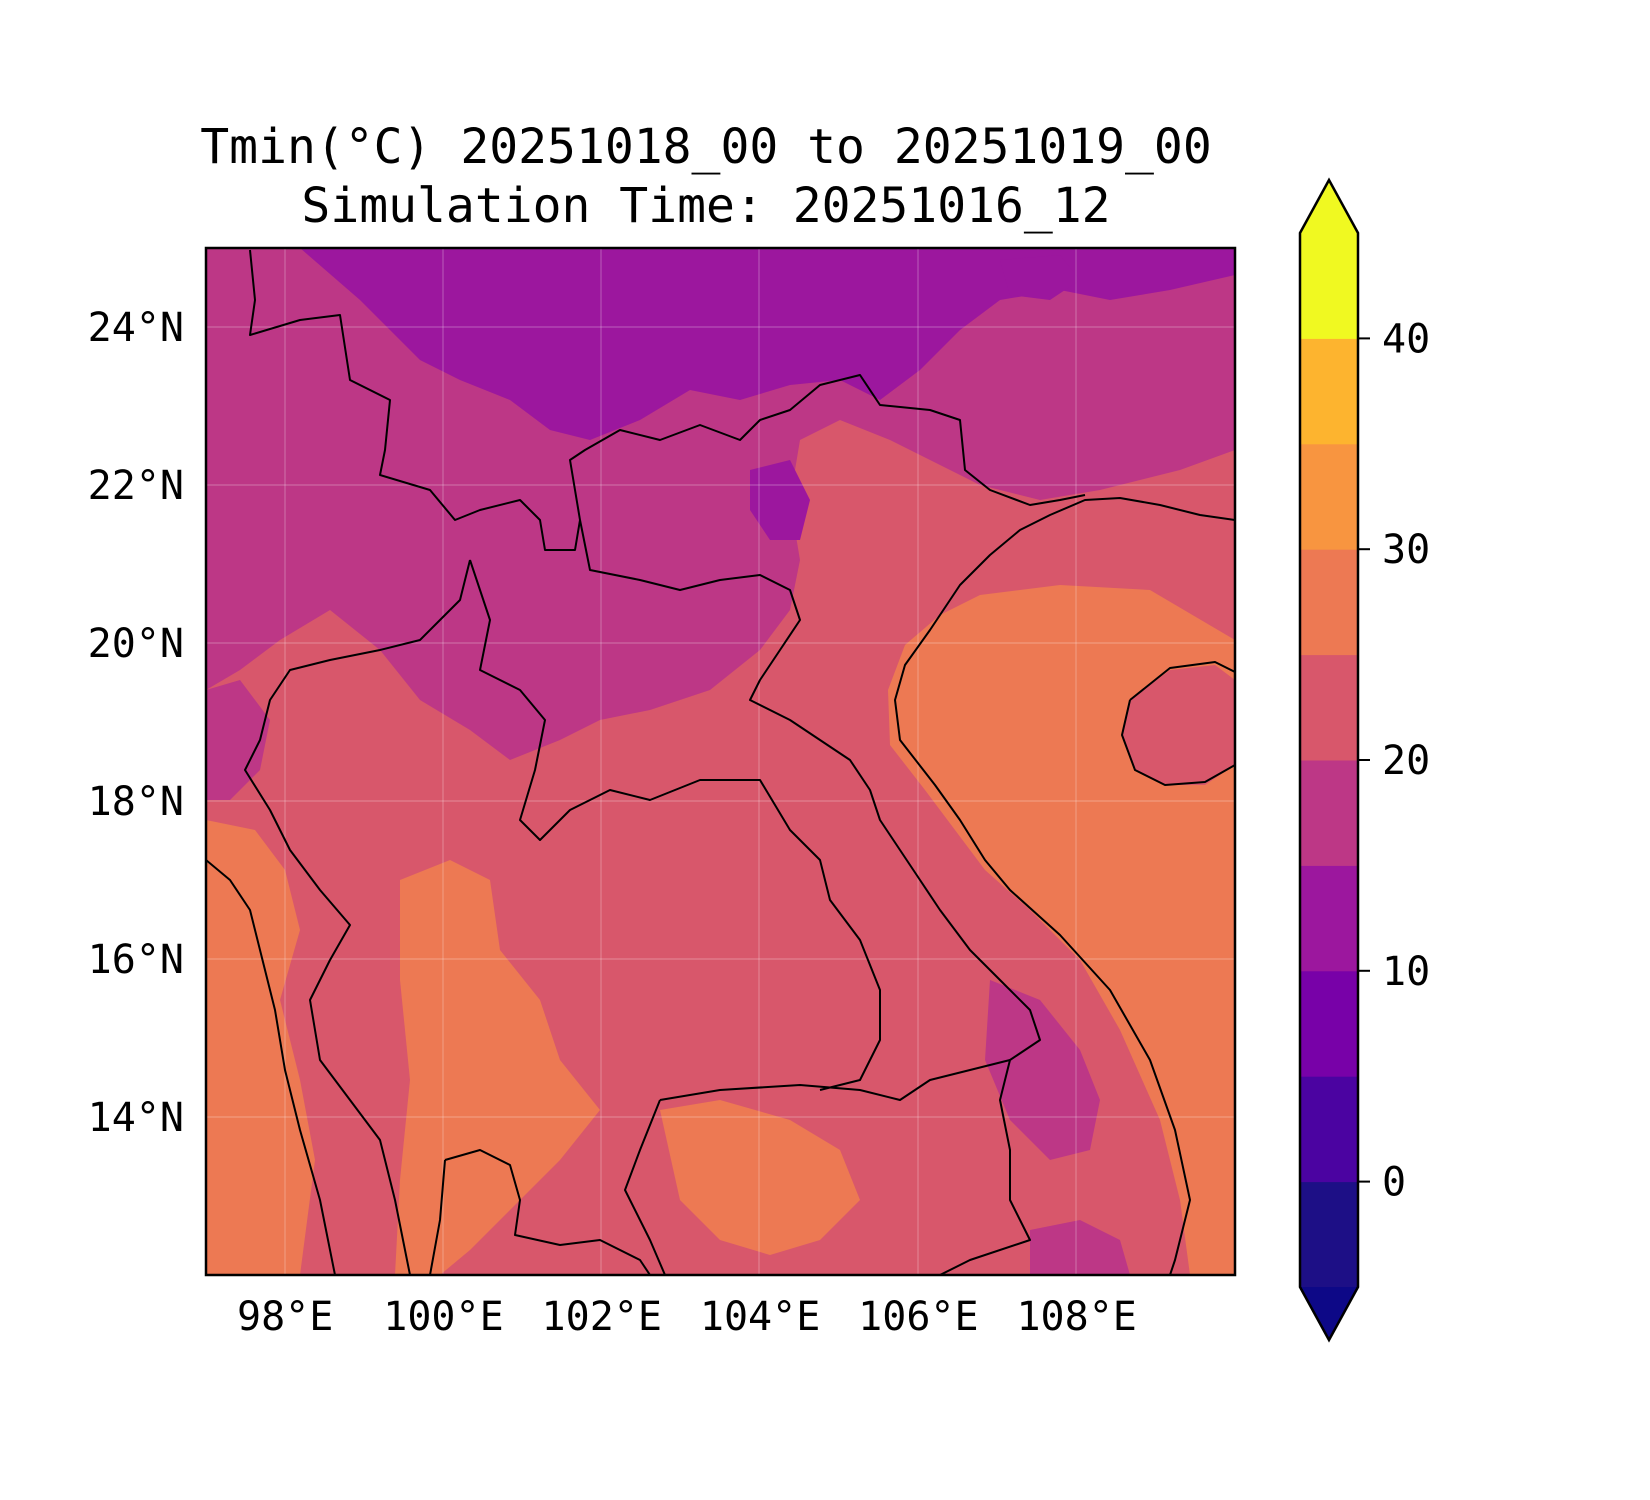 The image size is (1650, 1500). I want to click on y-tick-label: 16°N, so click(136, 960).